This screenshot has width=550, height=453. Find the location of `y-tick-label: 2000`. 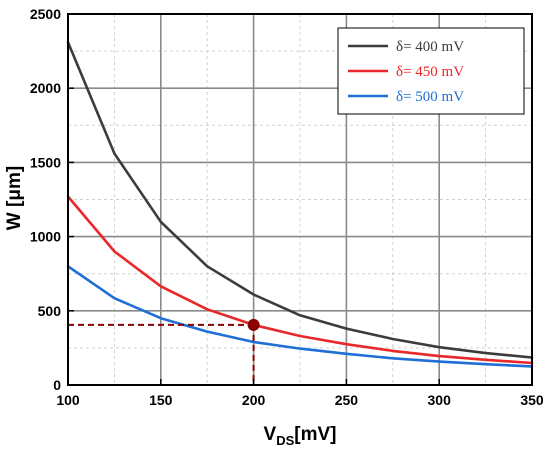

y-tick-label: 2000 is located at coordinates (45, 88).